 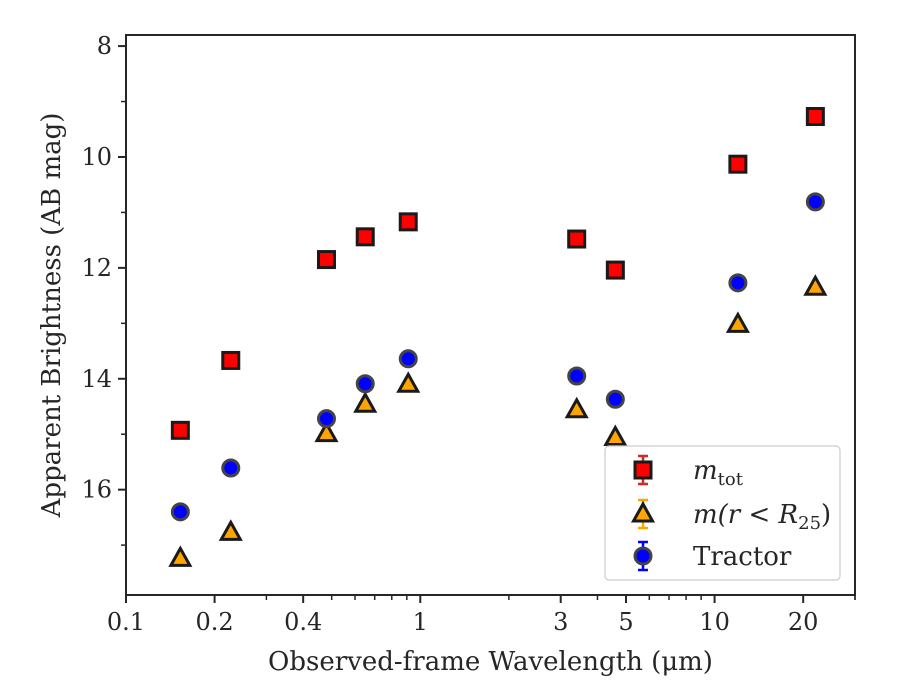 What do you see at coordinates (104, 46) in the screenshot?
I see `y-tick-label: 8` at bounding box center [104, 46].